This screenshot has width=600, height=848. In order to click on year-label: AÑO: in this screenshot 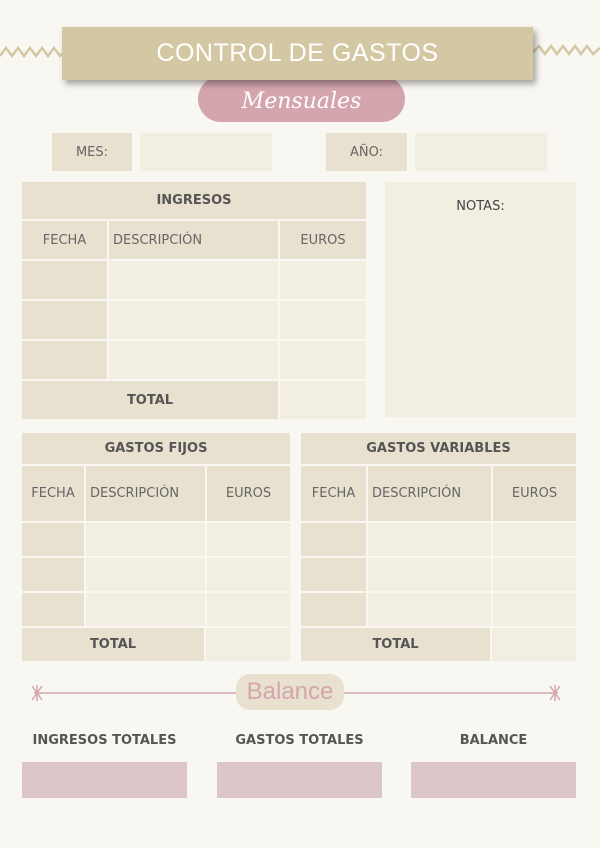, I will do `click(366, 152)`.